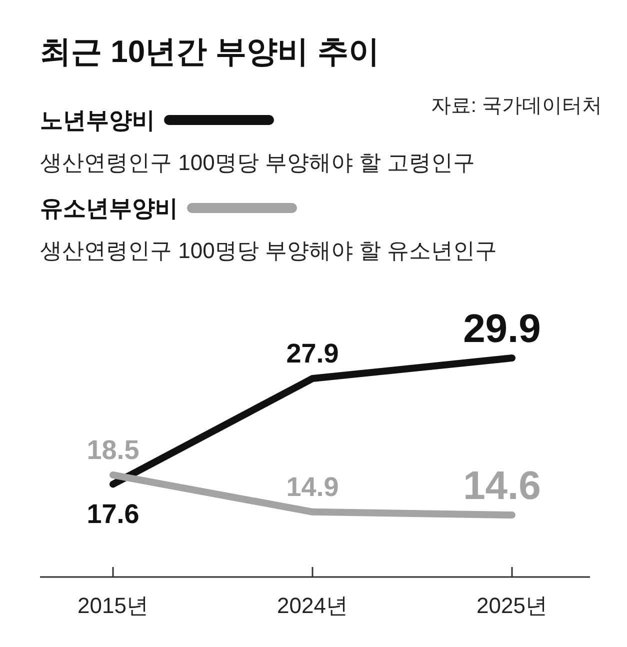  I want to click on data-label: 18.5, so click(113, 449).